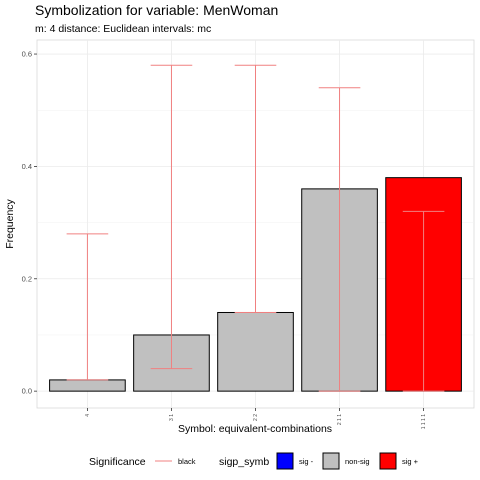 The width and height of the screenshot is (480, 480). What do you see at coordinates (123, 29) in the screenshot?
I see `chart-subtitle: m: 4 distance: Euclidean intervals: mc` at bounding box center [123, 29].